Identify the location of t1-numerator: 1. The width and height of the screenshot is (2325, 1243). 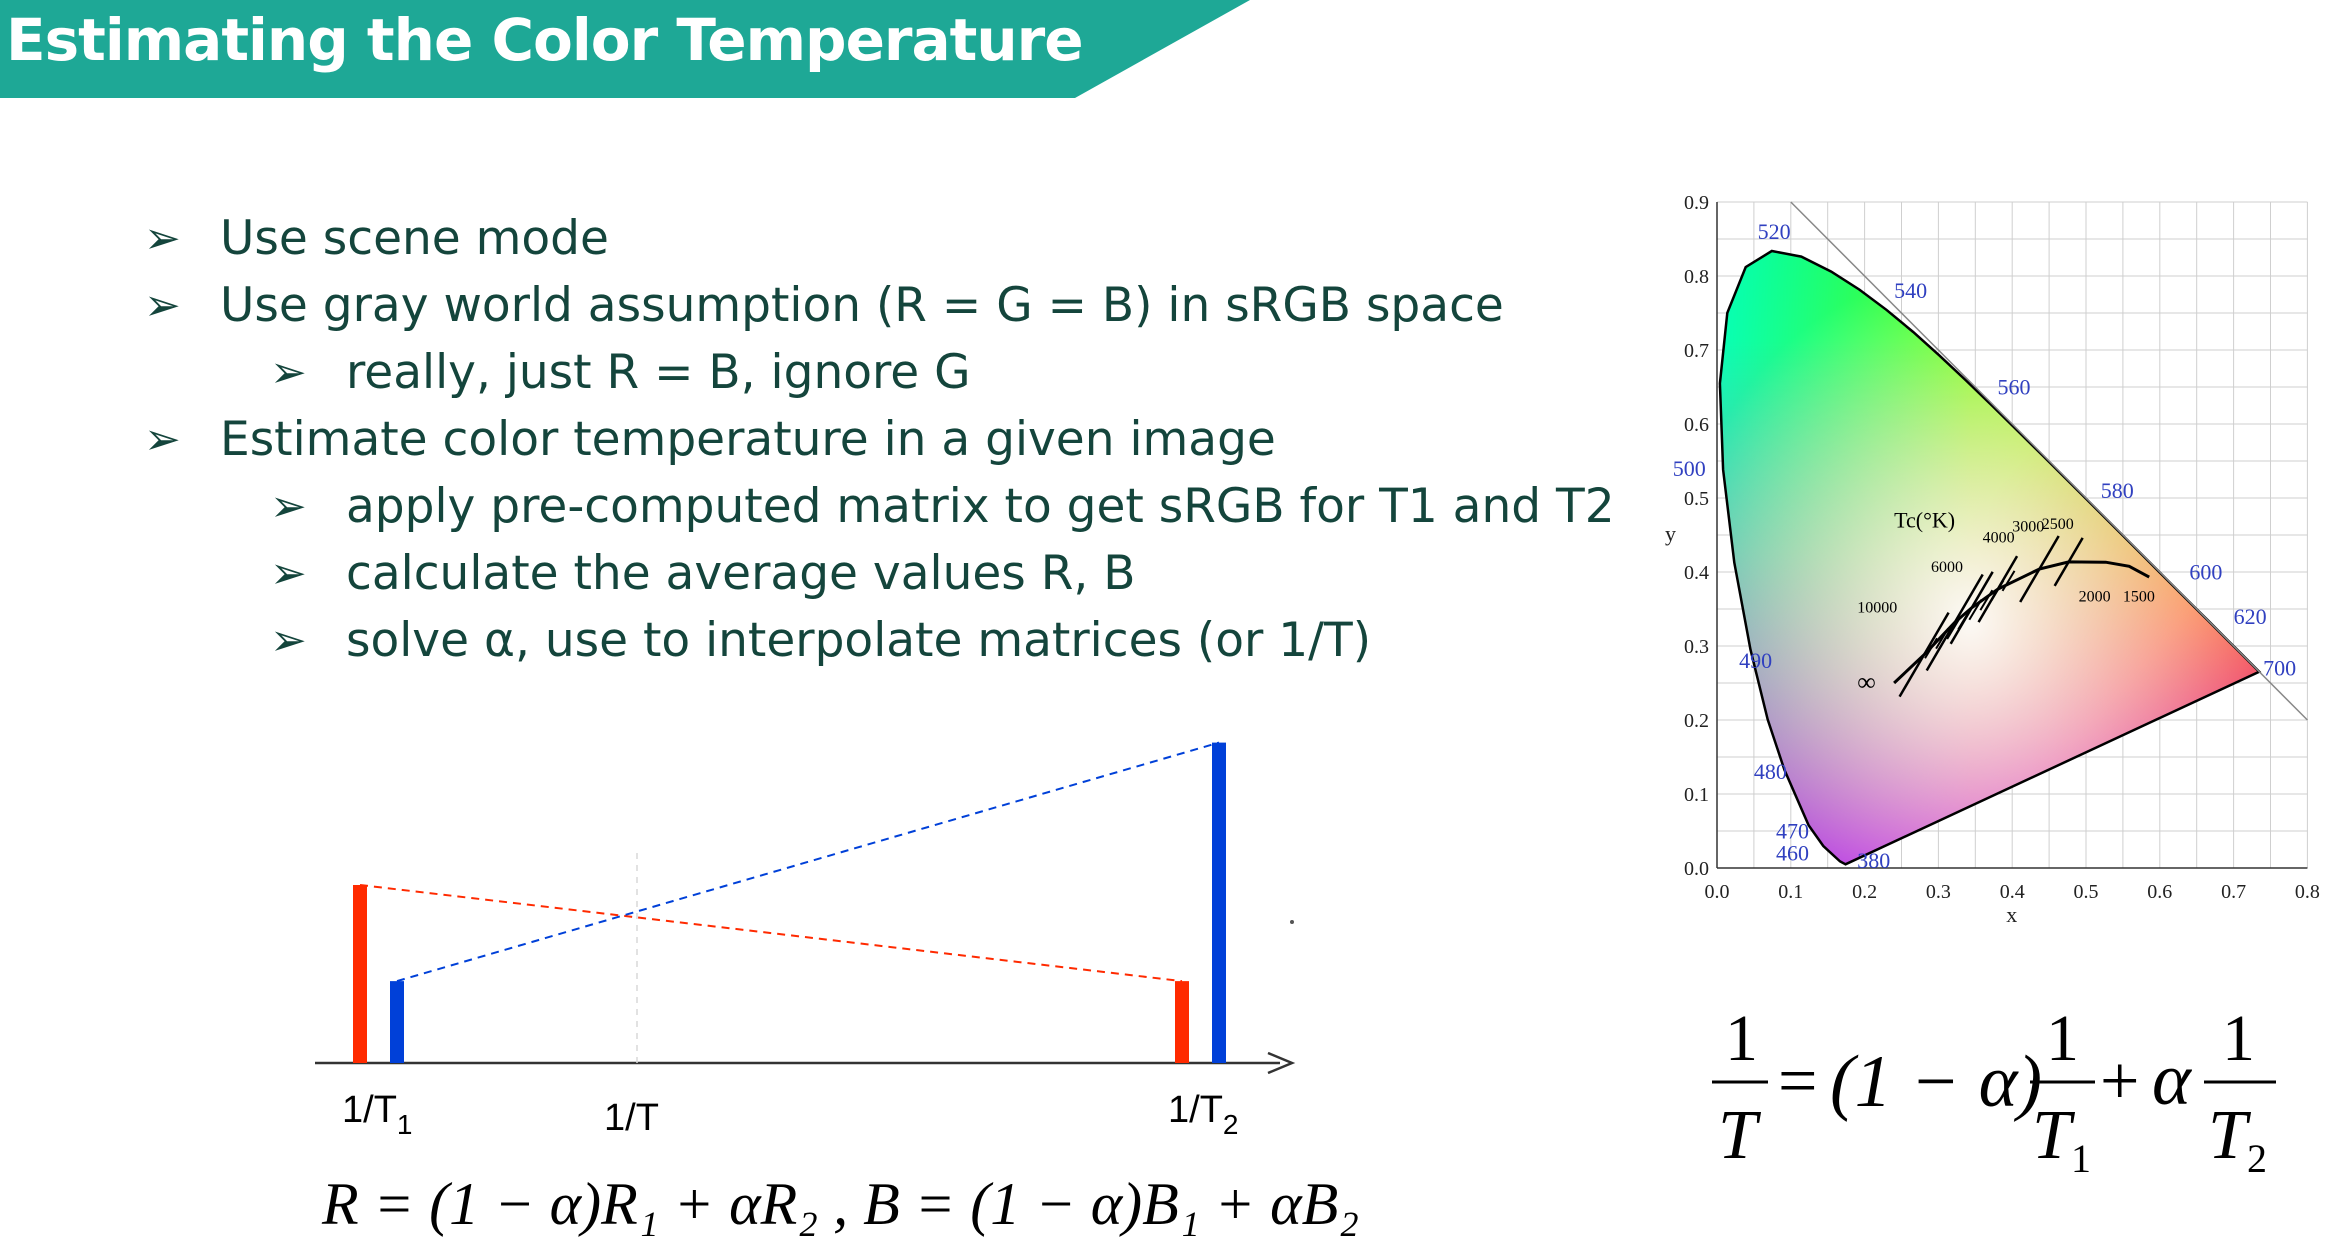
(2062, 1038).